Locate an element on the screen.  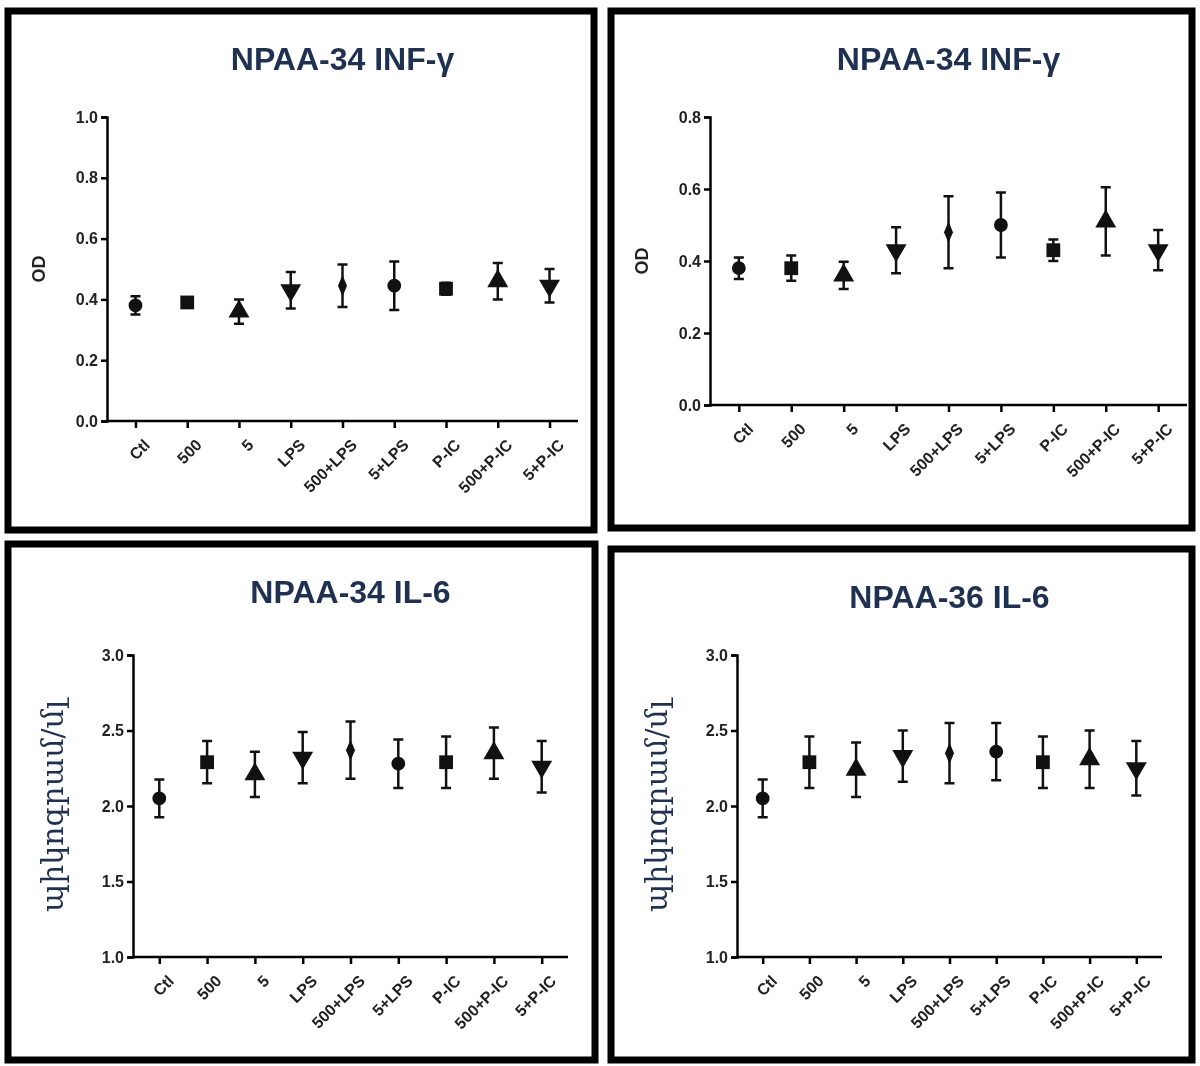
chart-title: NPAA-34 IL-6 is located at coordinates (350, 592).